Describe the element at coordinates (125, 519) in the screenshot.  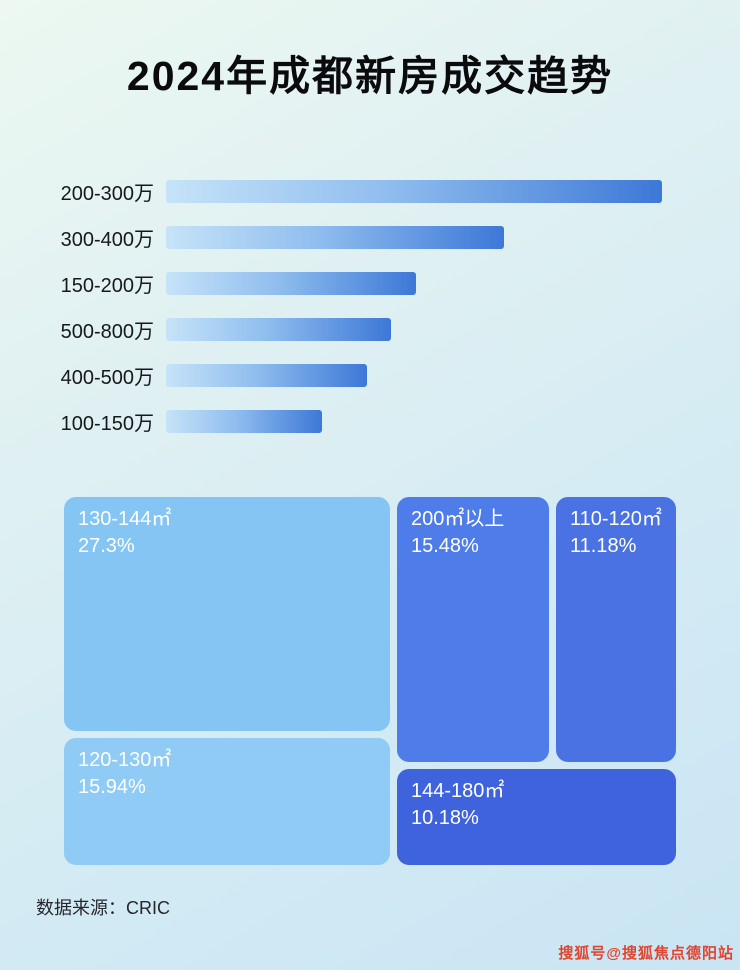
I see `treemap-block-label: 130-144㎡` at that location.